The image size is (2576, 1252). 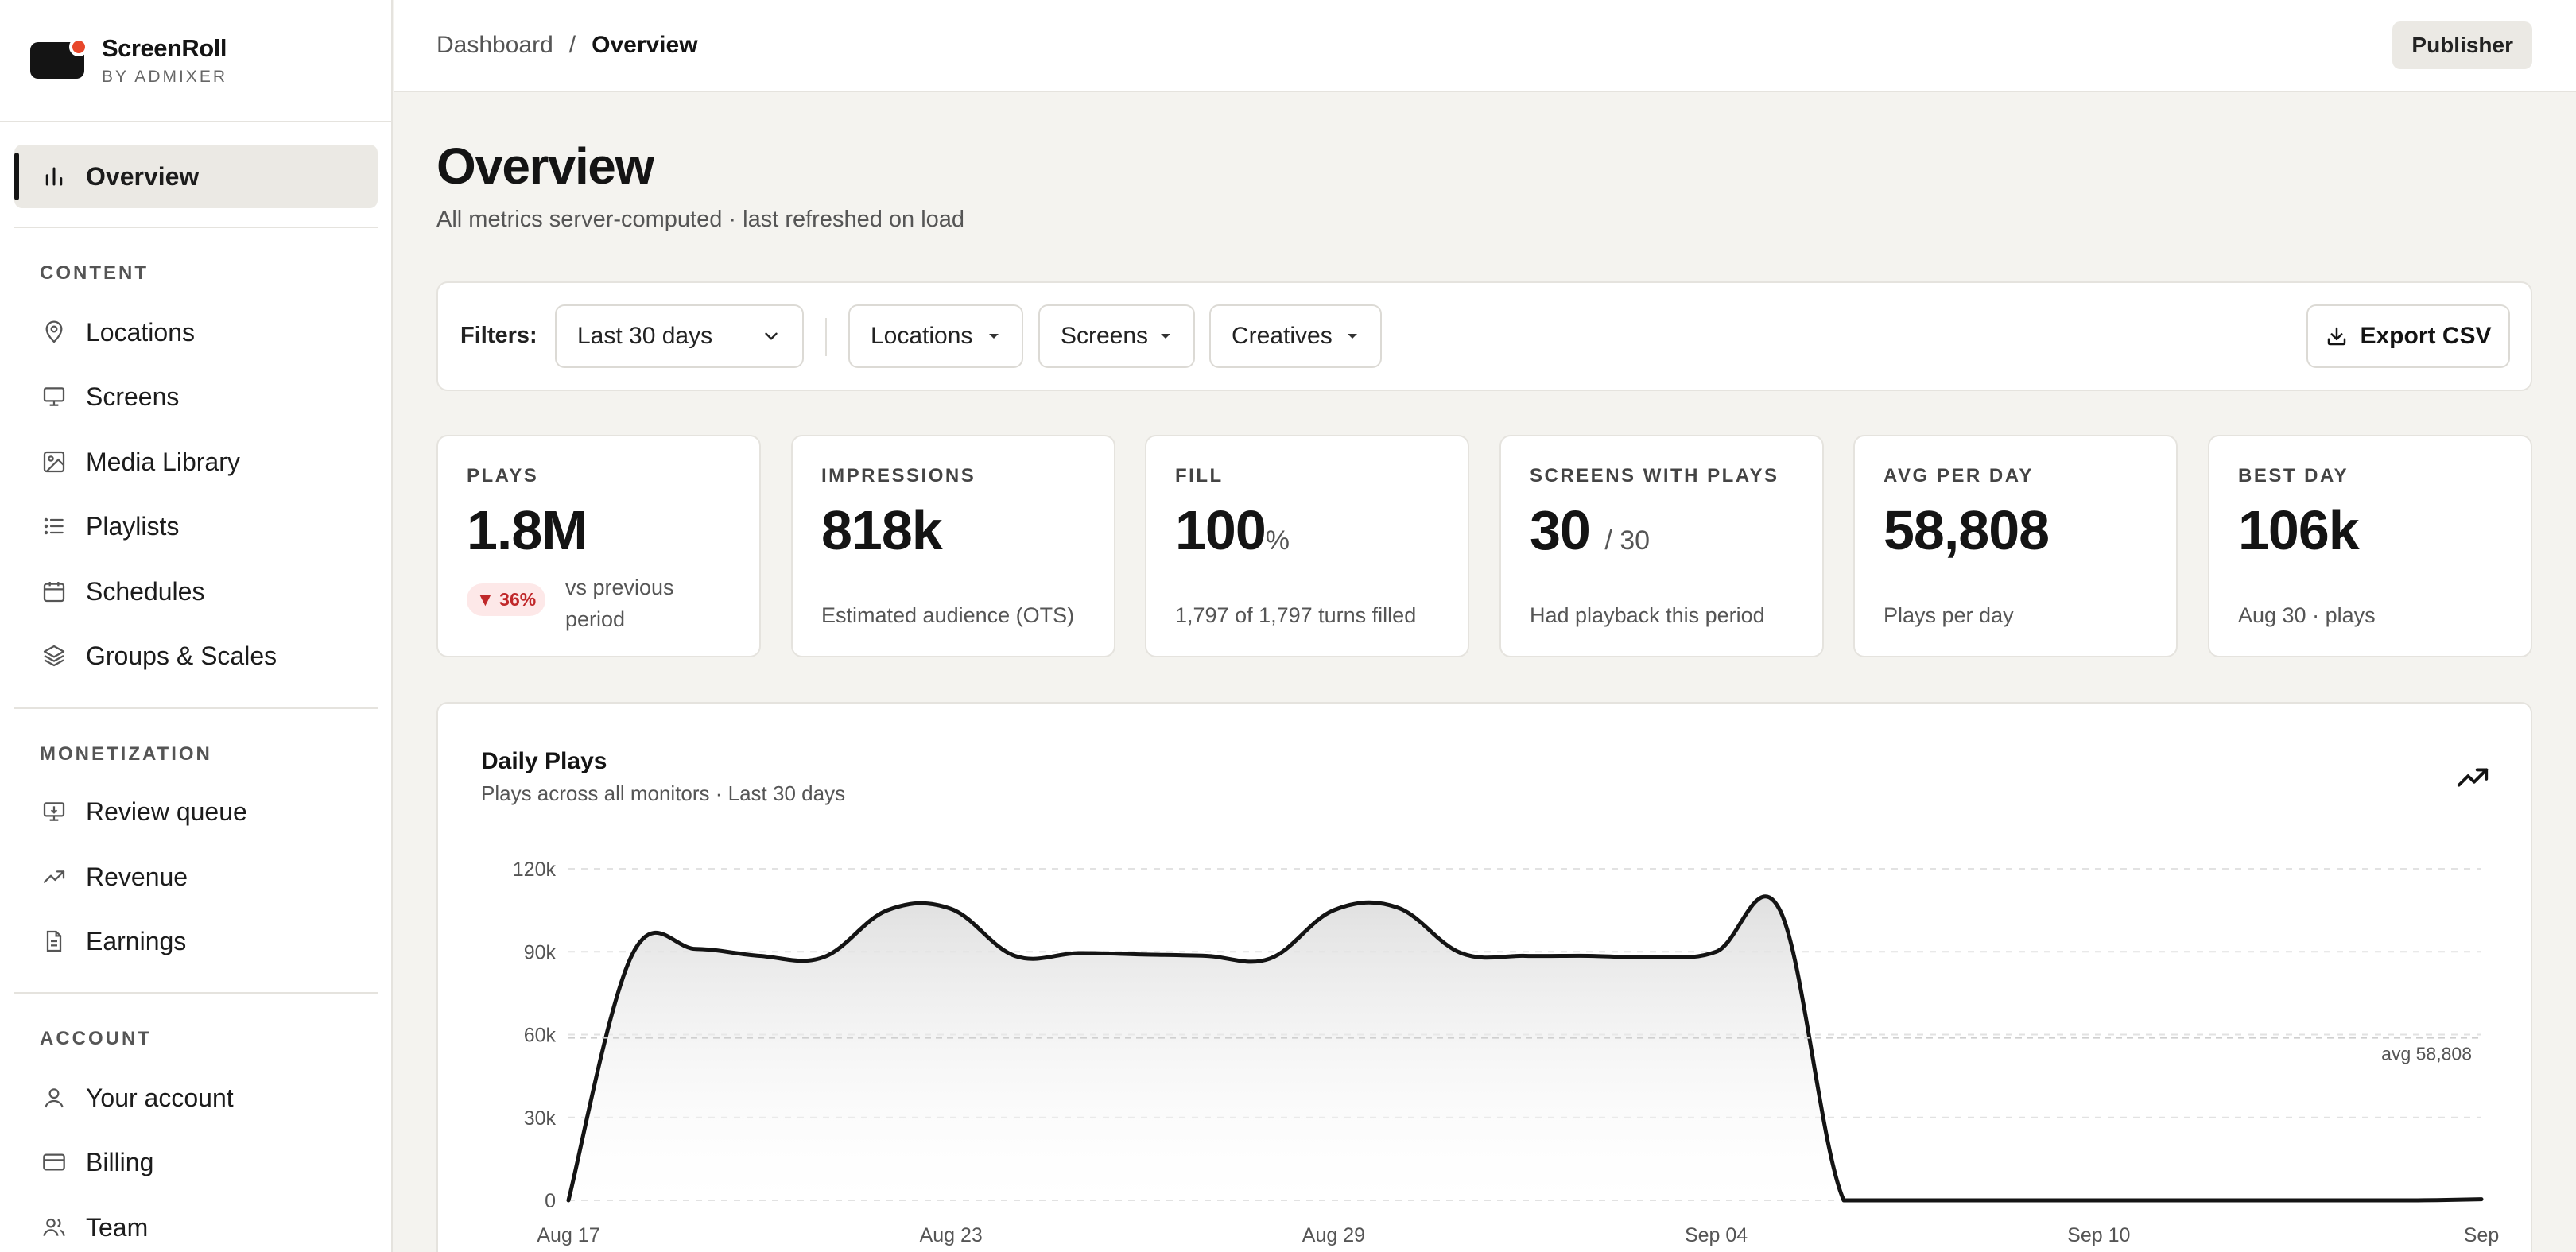 What do you see at coordinates (166, 811) in the screenshot?
I see `sidebar-item-label: Review queue` at bounding box center [166, 811].